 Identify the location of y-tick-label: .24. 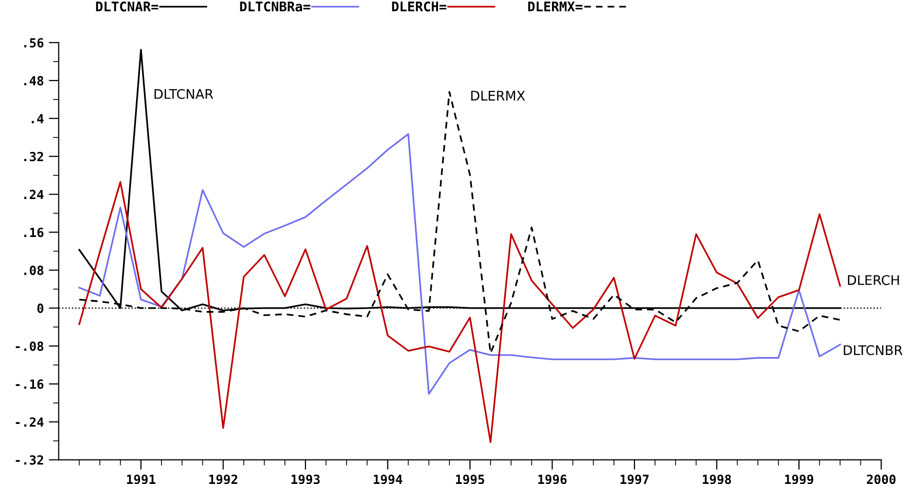
(34, 195).